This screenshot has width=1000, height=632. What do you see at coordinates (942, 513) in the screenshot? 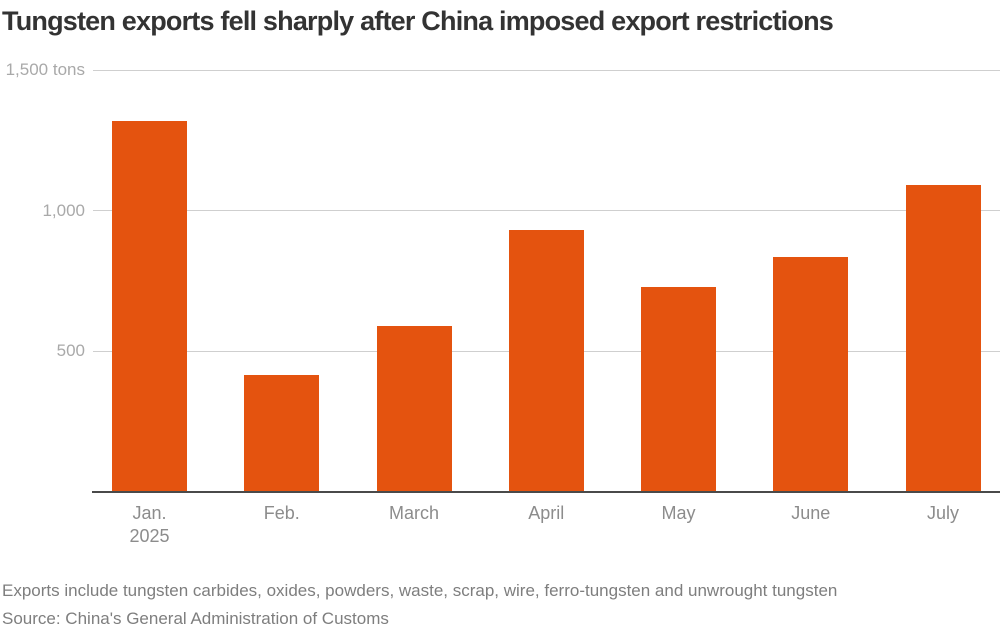
I see `x-axis-category-label-line: July` at bounding box center [942, 513].